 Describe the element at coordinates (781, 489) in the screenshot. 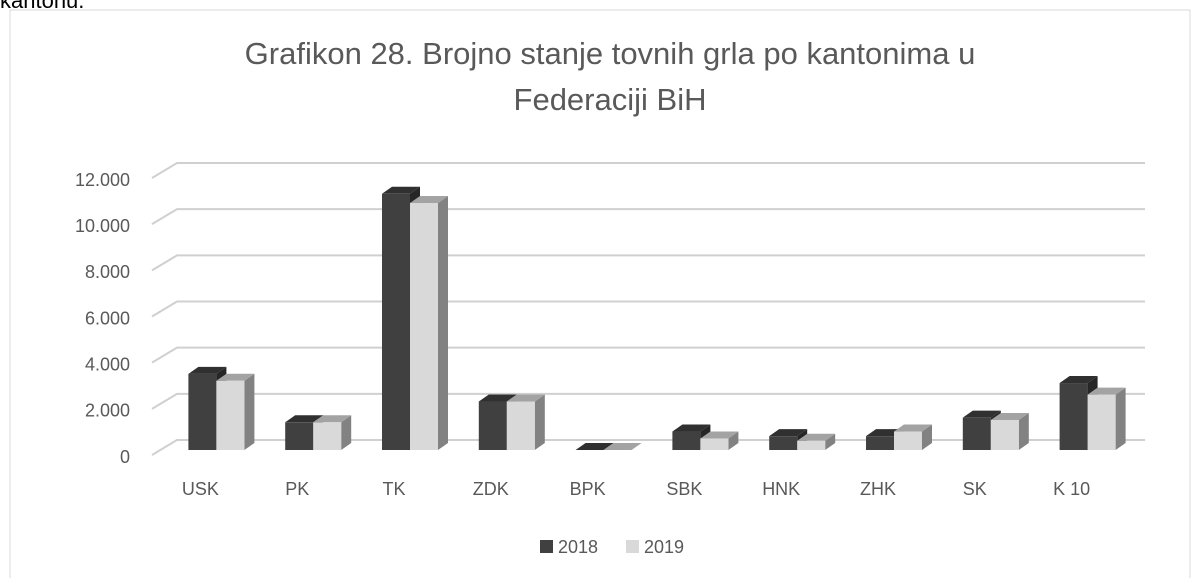

I see `x-tick-label: HNK` at that location.